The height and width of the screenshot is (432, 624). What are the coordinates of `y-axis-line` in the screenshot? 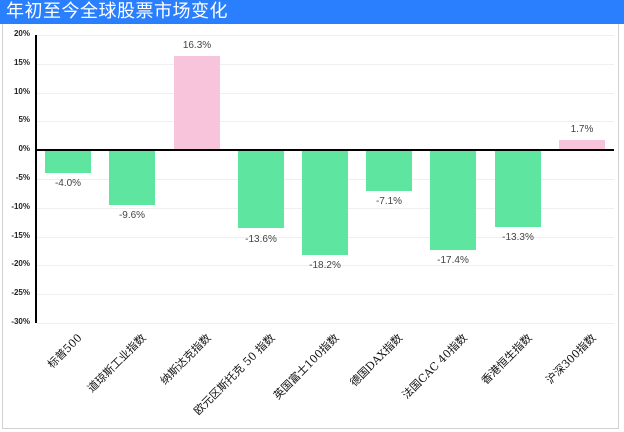 It's located at (36, 179).